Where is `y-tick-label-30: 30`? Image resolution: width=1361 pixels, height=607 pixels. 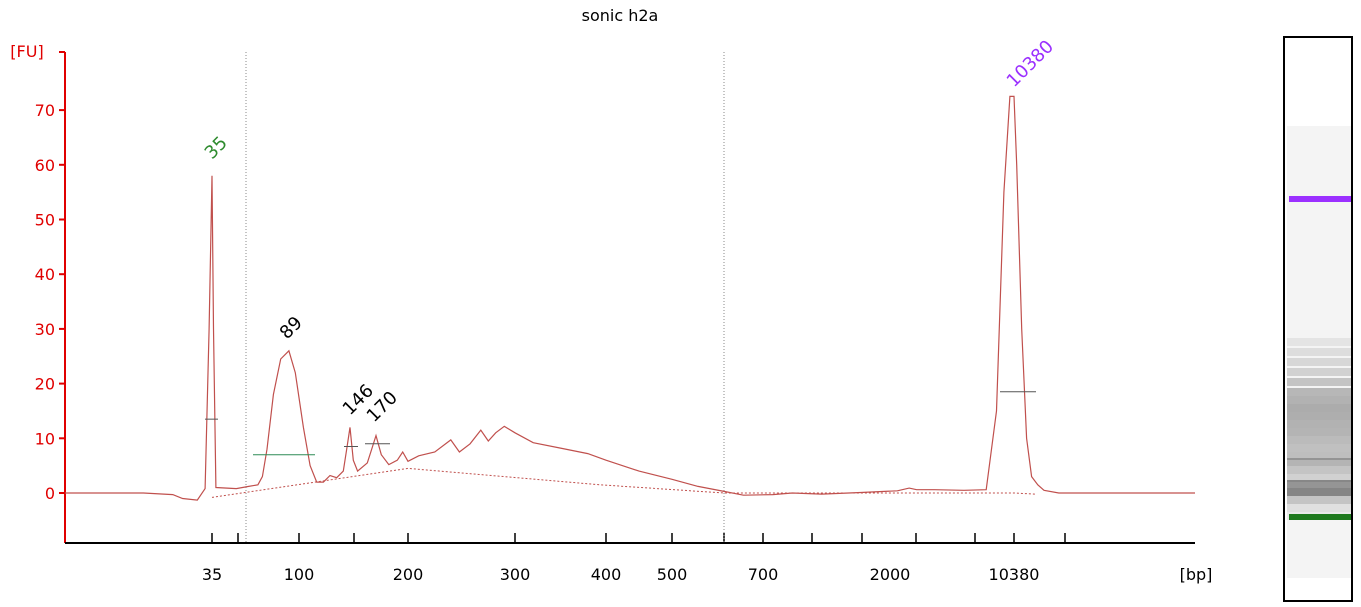
y-tick-label-30: 30 is located at coordinates (45, 329).